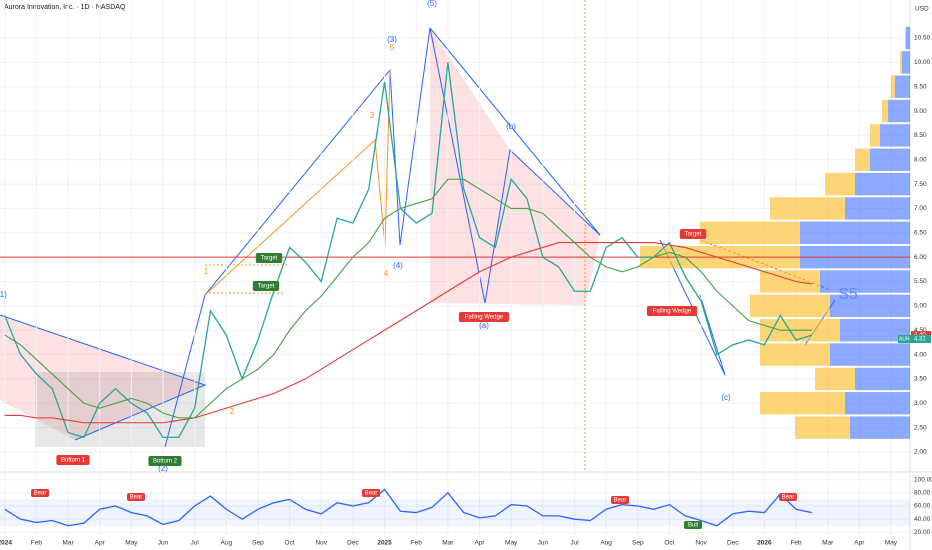  I want to click on y-tick-label: 5.50, so click(920, 281).